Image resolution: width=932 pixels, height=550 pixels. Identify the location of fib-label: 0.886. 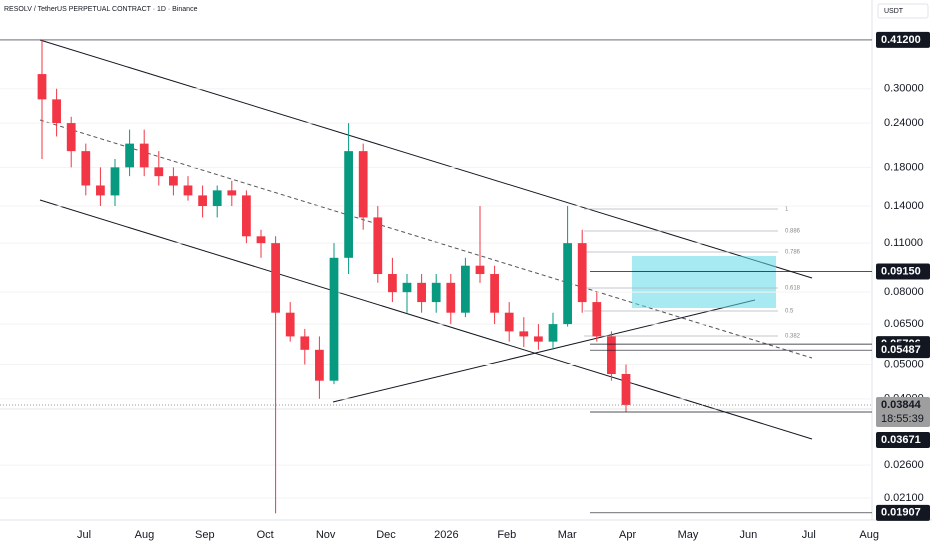
(793, 232).